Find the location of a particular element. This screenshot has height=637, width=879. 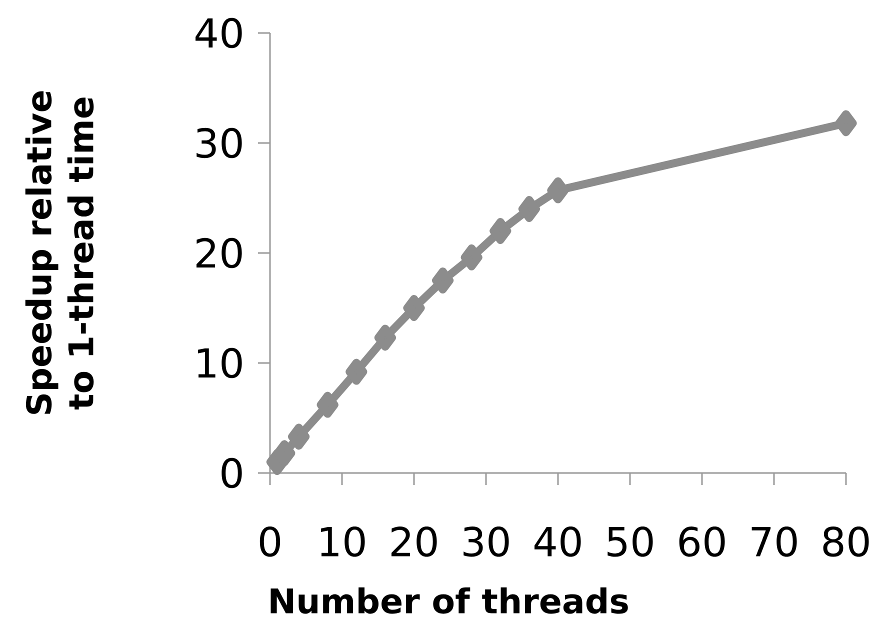

y-tick-label: 30 is located at coordinates (219, 143).